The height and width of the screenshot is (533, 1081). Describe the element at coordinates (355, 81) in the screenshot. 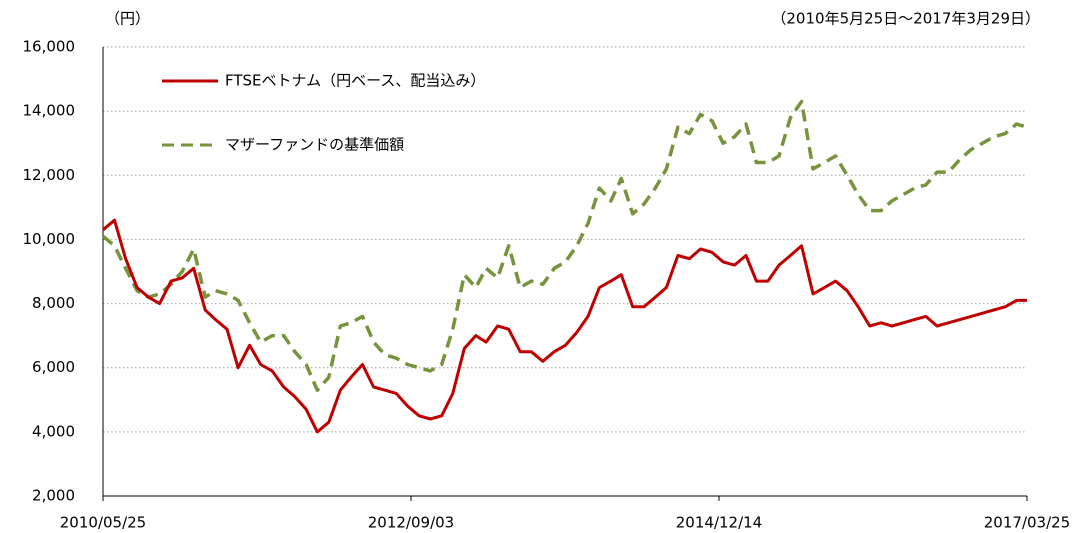

I see `legend-label: FTSEベトナム（円ベース、配当込み）` at that location.